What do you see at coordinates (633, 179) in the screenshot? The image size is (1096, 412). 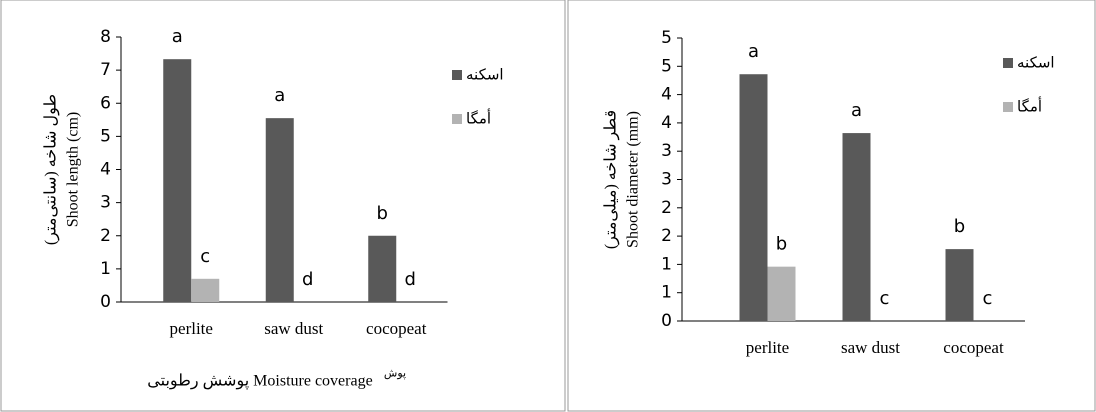 I see `y-axis-label: Shoot diameter (mm)` at bounding box center [633, 179].